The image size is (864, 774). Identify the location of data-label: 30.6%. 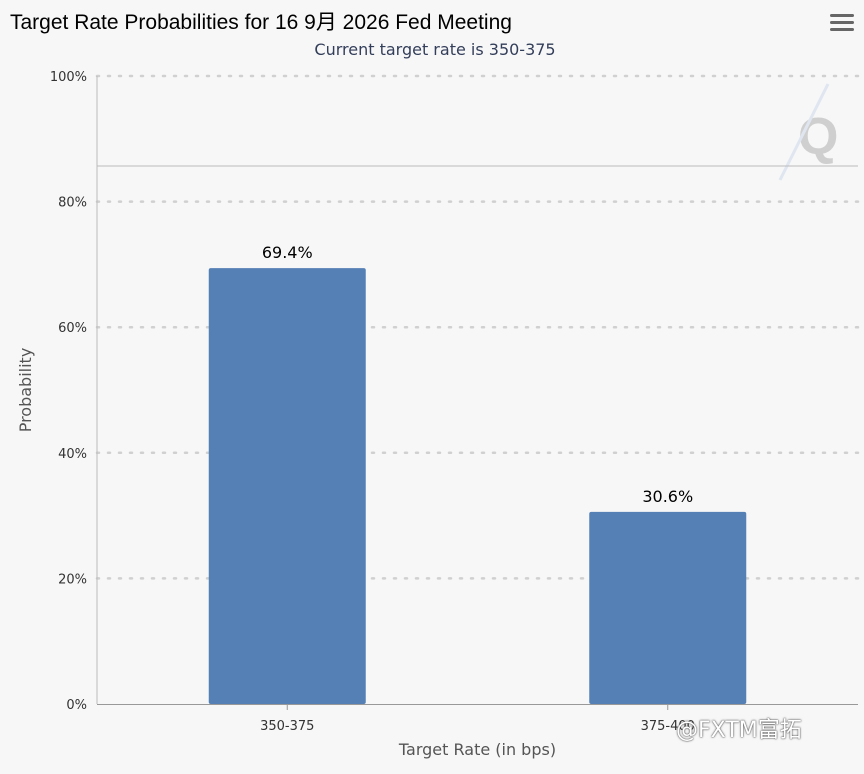
(667, 496).